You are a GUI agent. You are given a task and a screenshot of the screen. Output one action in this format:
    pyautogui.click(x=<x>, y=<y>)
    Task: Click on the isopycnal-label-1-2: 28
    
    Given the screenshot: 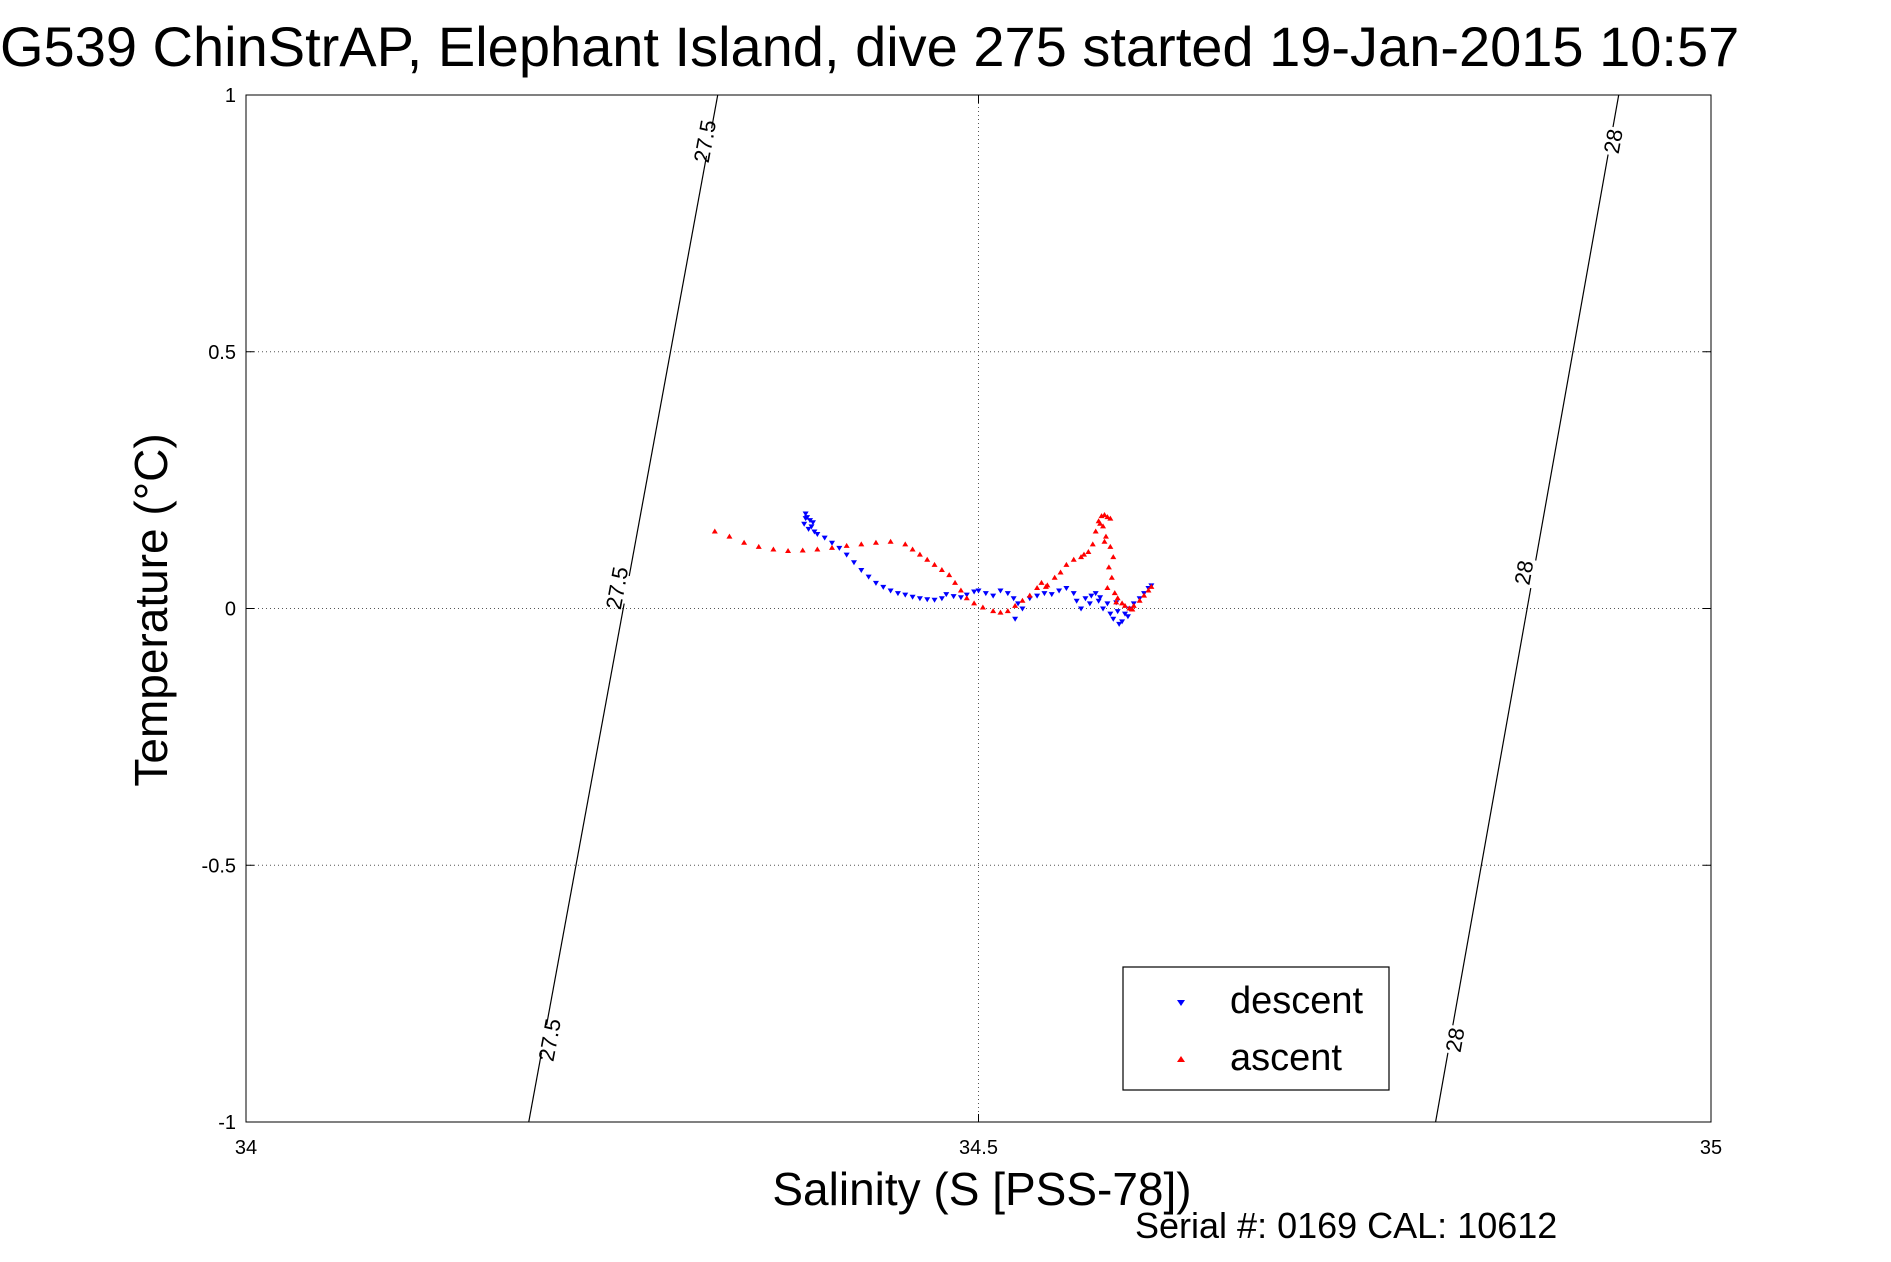 What is the action you would take?
    pyautogui.click(x=1613, y=141)
    